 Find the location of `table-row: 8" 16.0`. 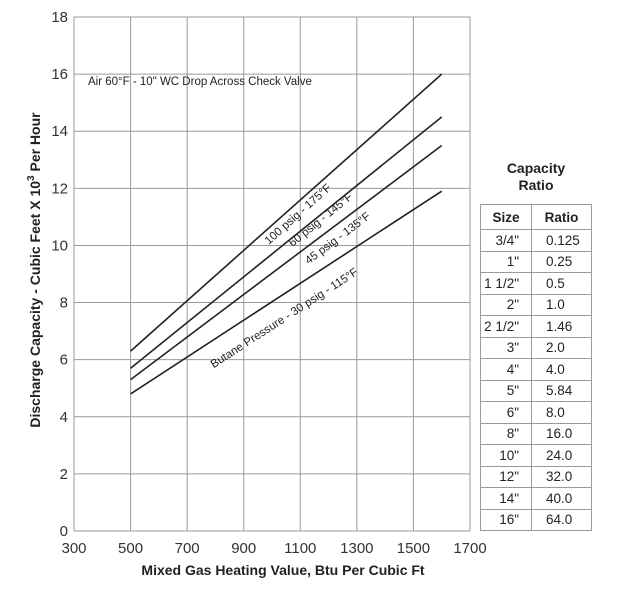

table-row: 8" 16.0 is located at coordinates (536, 433).